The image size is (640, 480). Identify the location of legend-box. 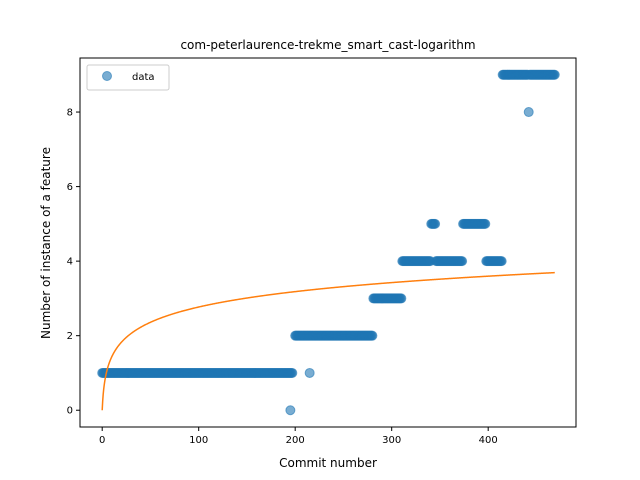
(128, 77).